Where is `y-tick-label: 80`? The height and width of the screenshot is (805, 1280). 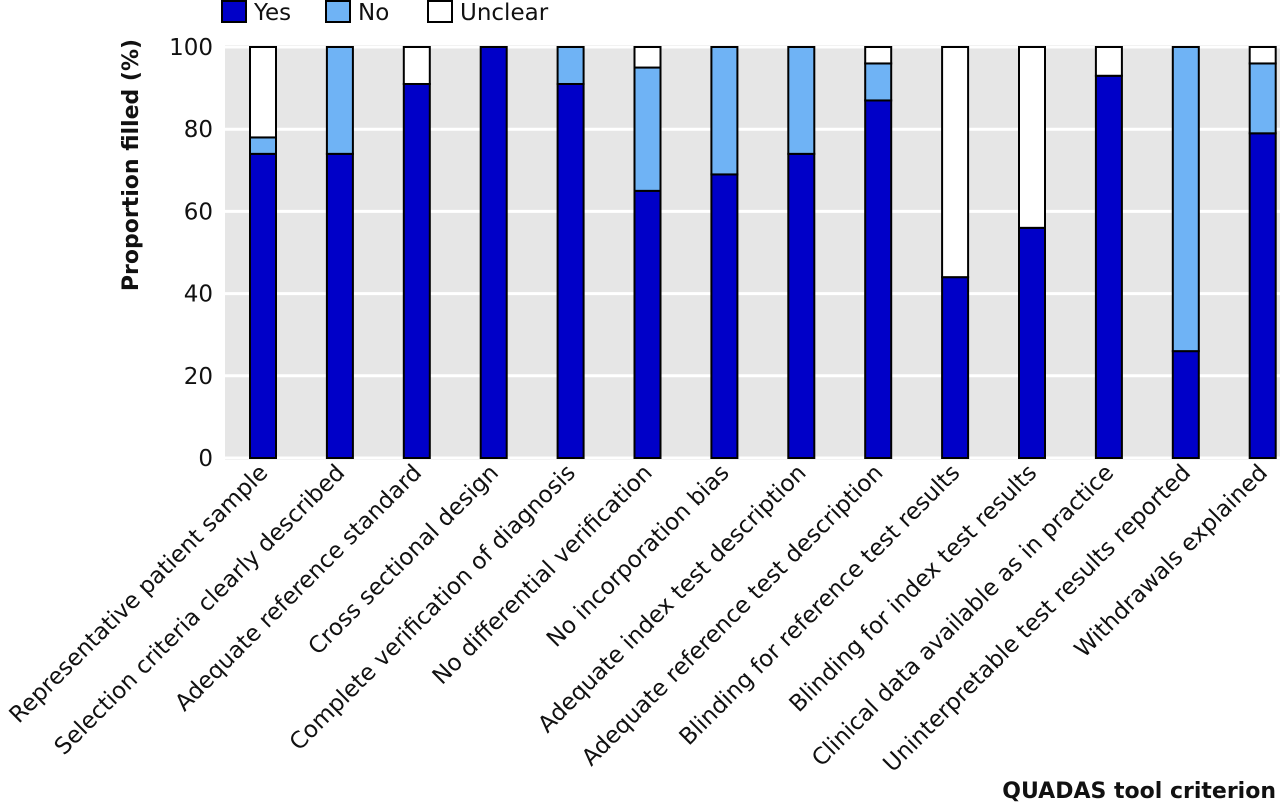 y-tick-label: 80 is located at coordinates (198, 130).